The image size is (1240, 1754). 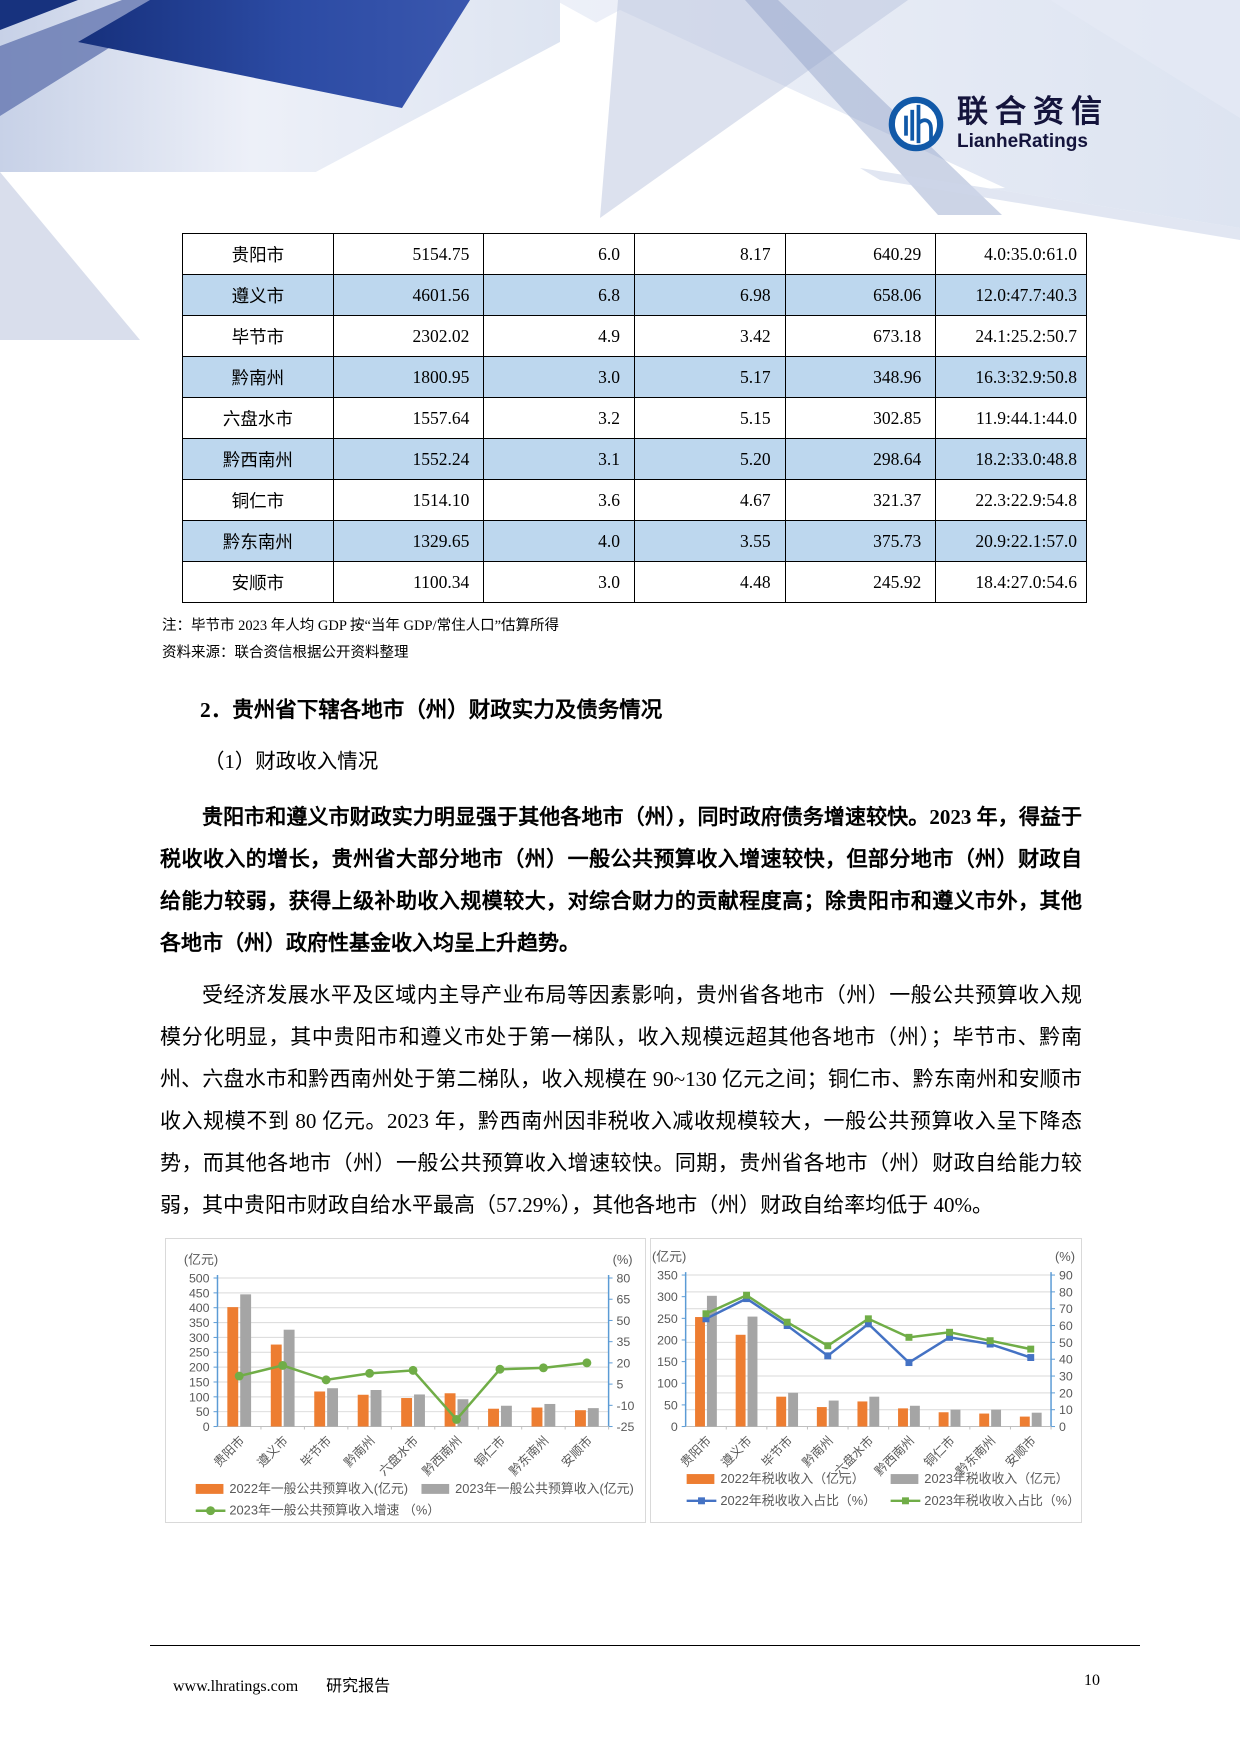 I want to click on cell-ratio: 24.1:25.2:50.7, so click(x=1011, y=336).